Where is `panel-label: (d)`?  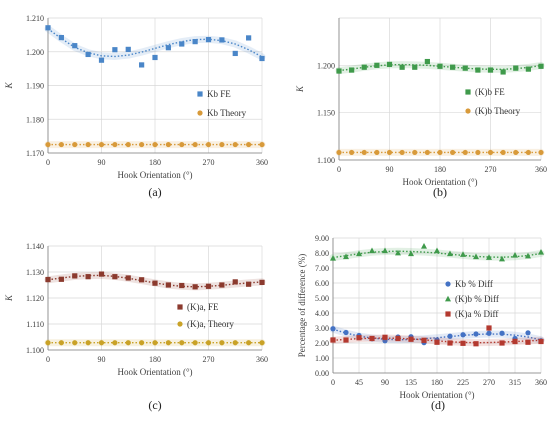
panel-label: (d) is located at coordinates (438, 405).